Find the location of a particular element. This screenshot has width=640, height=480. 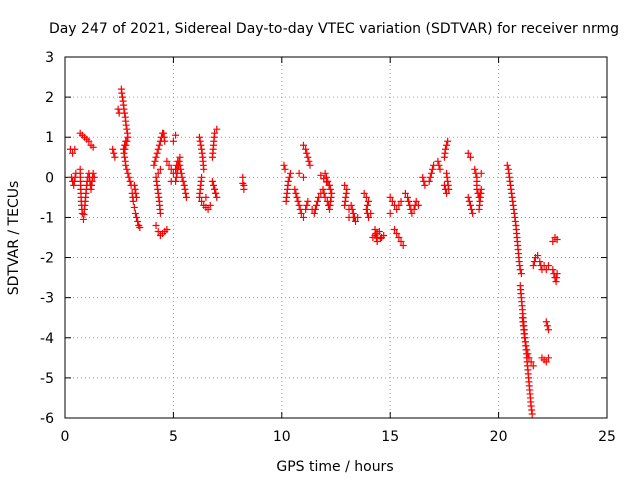

y-tick-label: -1 is located at coordinates (47, 218).